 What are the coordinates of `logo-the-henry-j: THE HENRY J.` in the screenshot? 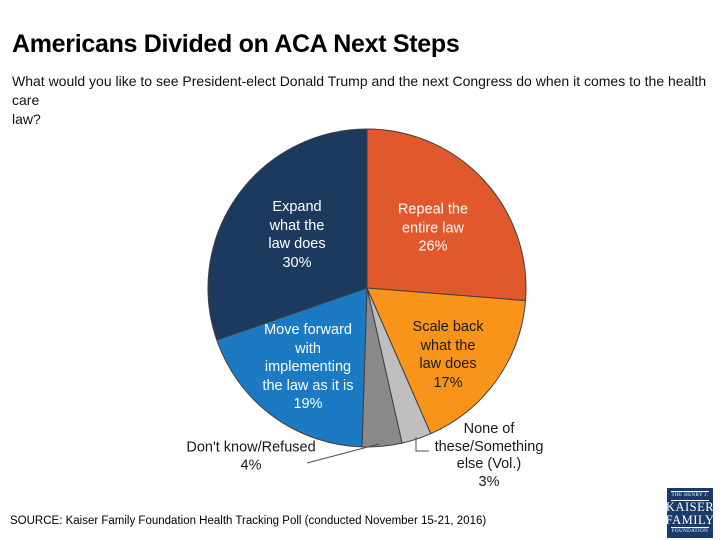 It's located at (690, 495).